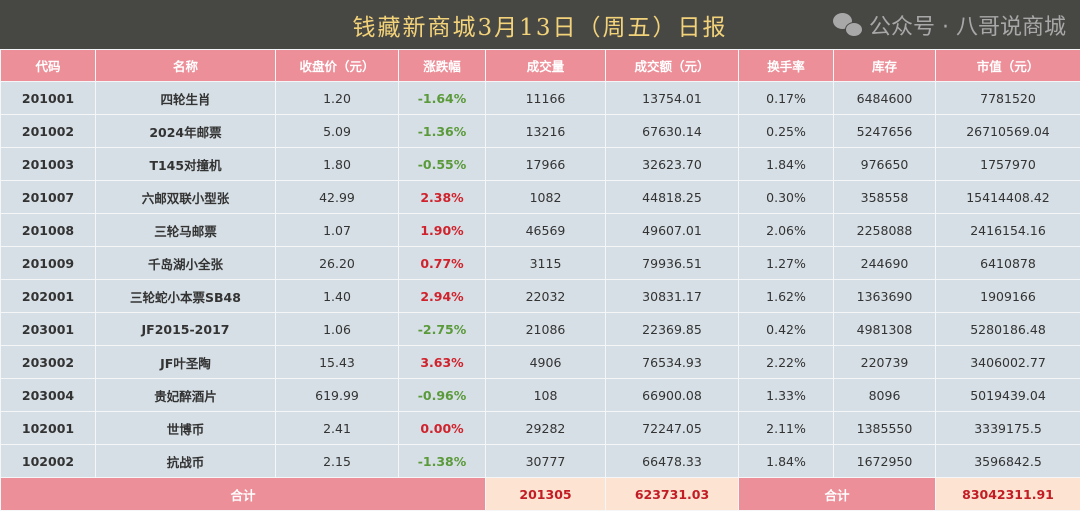 The image size is (1080, 511). What do you see at coordinates (186, 329) in the screenshot?
I see `cell-name: JF2015-2017` at bounding box center [186, 329].